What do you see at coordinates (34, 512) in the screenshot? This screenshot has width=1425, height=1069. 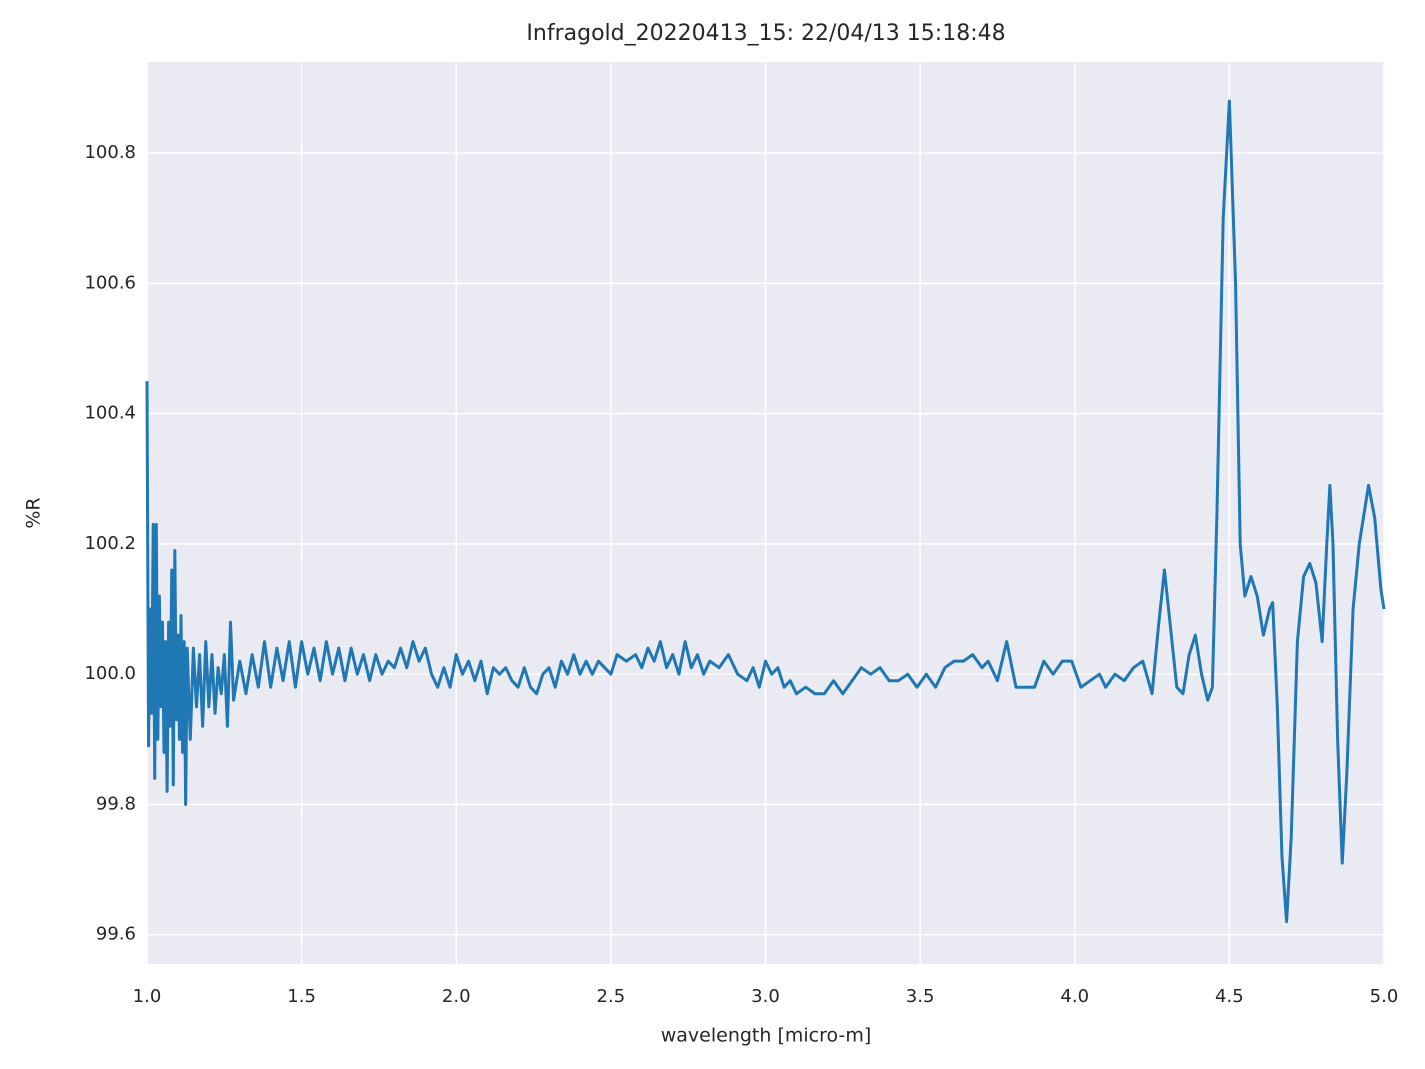 I see `y-axis-label: %R` at bounding box center [34, 512].